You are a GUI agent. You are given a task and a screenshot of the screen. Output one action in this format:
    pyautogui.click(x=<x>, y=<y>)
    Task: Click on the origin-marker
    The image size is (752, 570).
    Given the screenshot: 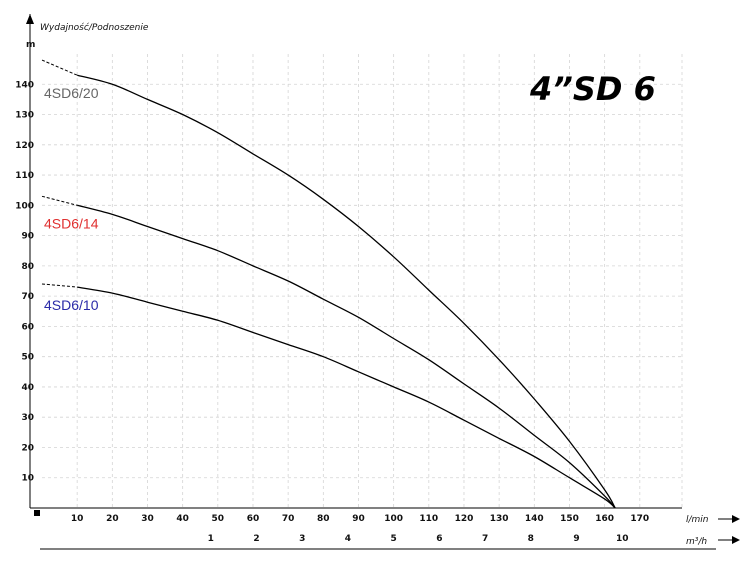 What is the action you would take?
    pyautogui.click(x=37, y=513)
    